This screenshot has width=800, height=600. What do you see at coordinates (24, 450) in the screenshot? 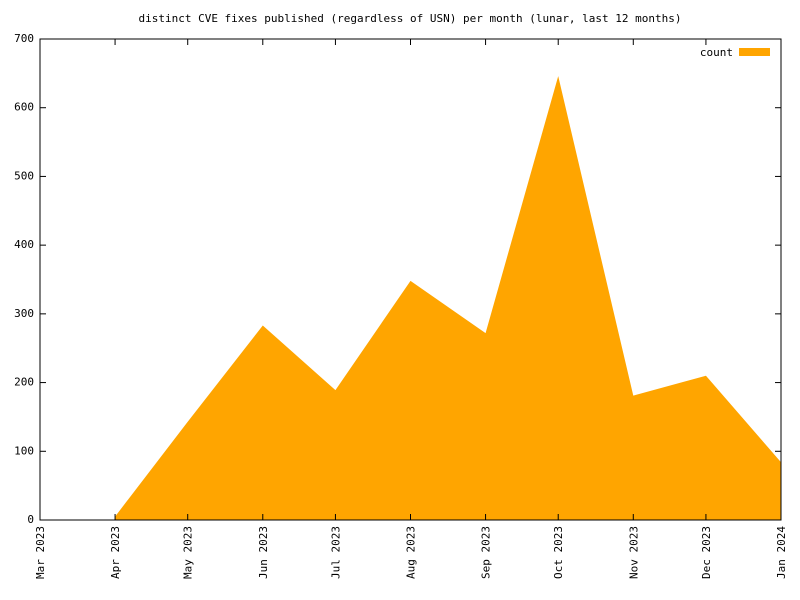
I see `y-tick-label: 100` at bounding box center [24, 450].